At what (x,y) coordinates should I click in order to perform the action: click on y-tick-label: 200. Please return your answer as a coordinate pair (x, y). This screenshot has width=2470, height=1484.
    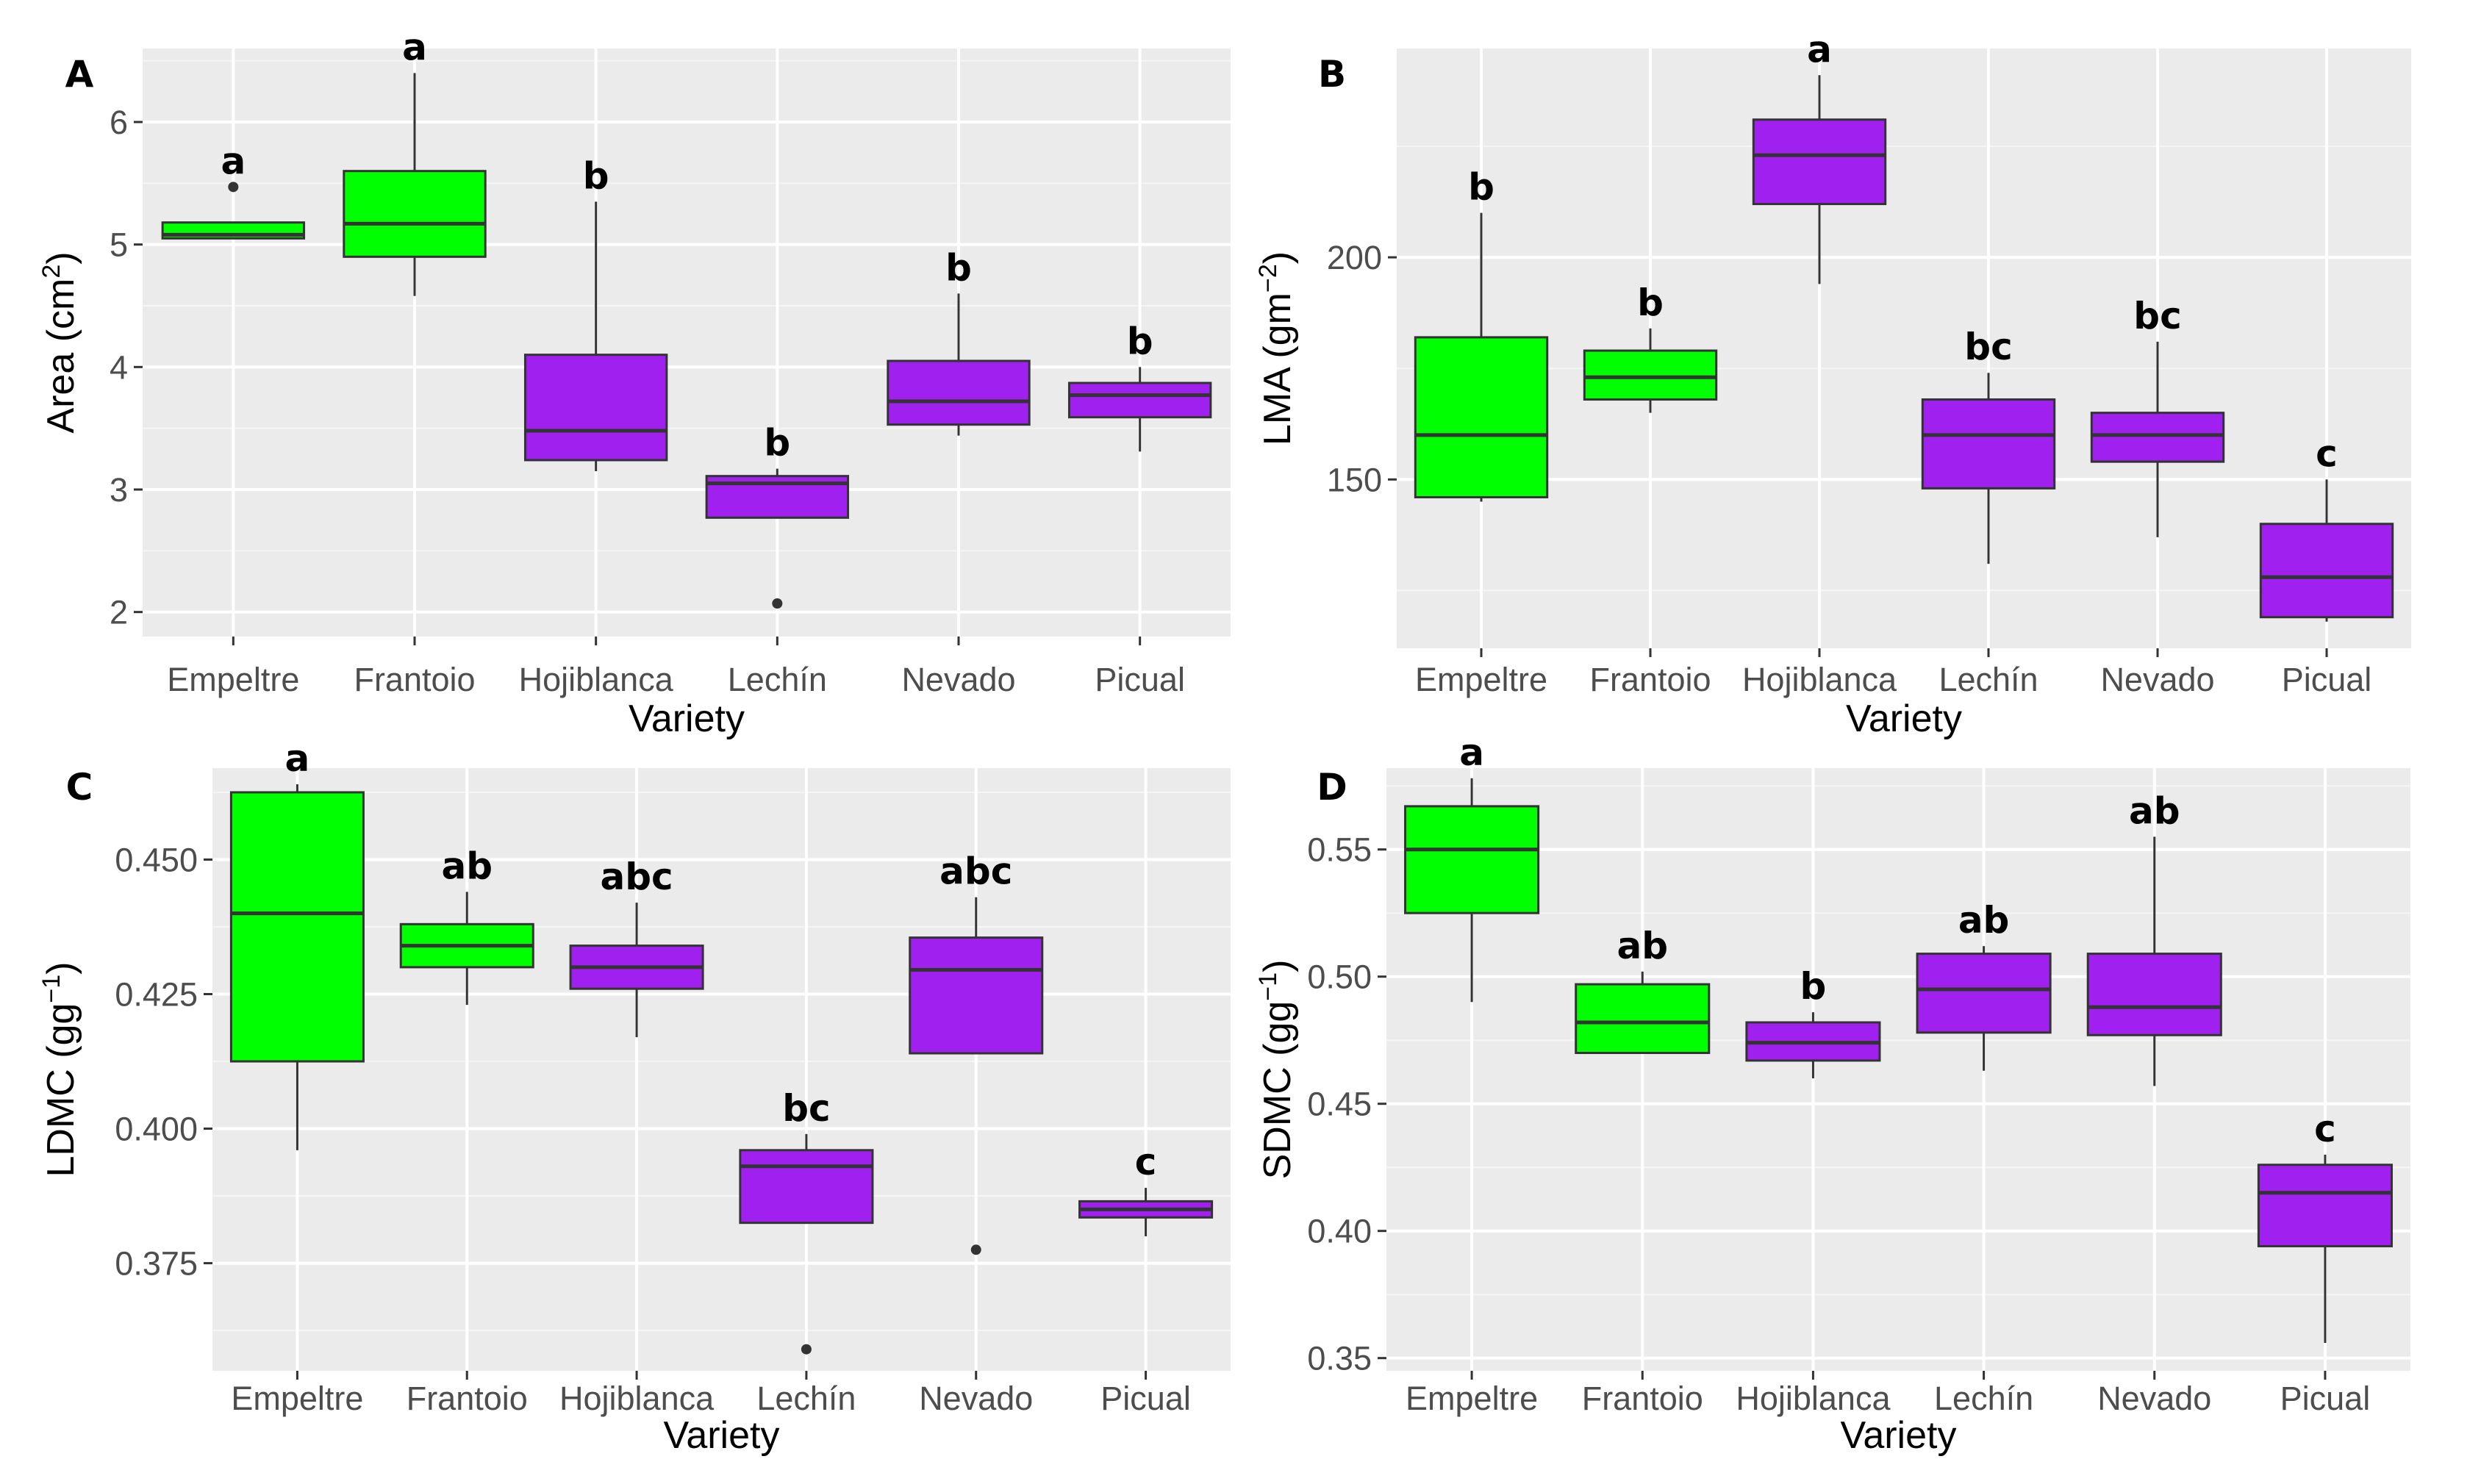
    Looking at the image, I should click on (1355, 258).